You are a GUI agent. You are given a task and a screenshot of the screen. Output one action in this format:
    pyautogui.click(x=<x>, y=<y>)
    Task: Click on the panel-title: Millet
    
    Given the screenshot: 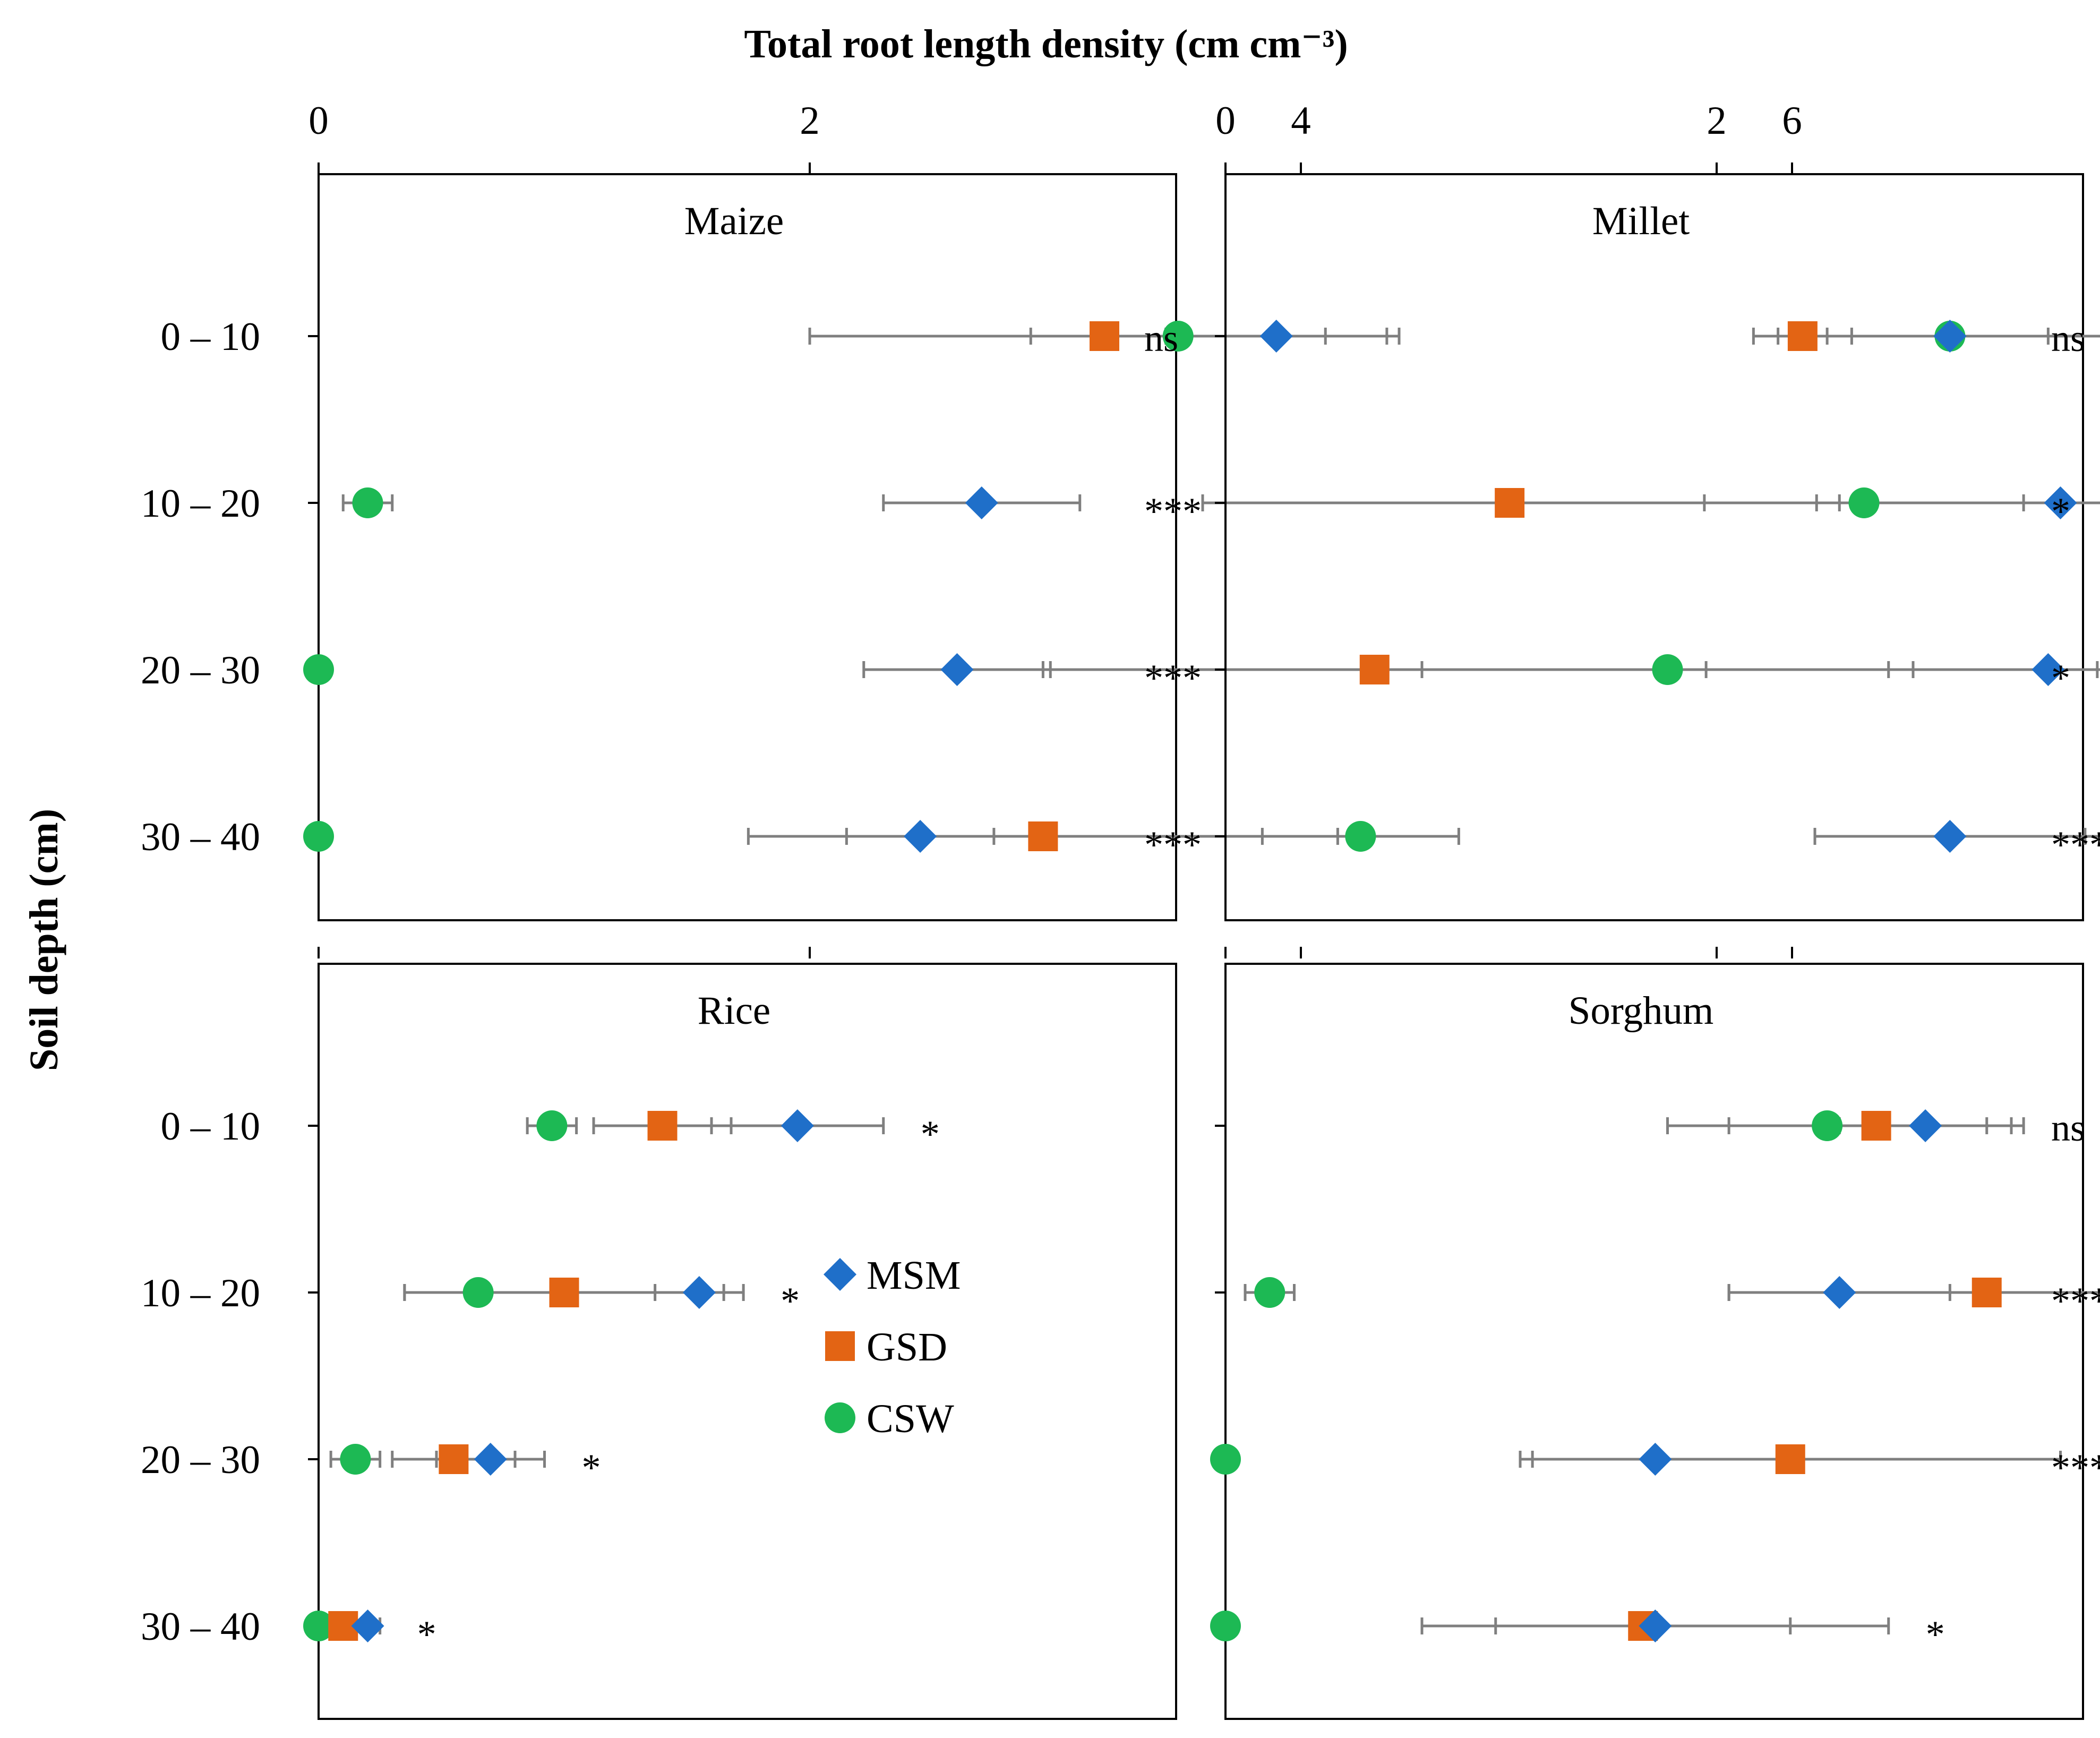 What is the action you would take?
    pyautogui.click(x=1641, y=221)
    